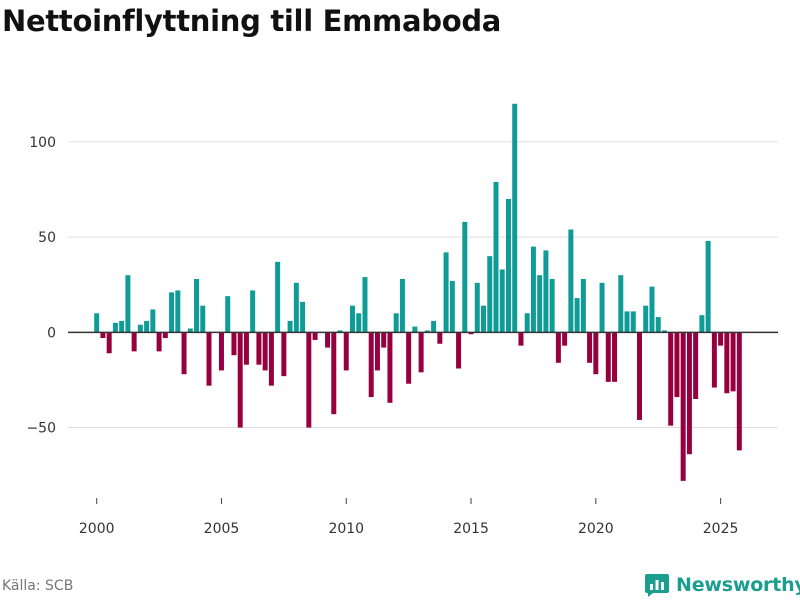 Image resolution: width=800 pixels, height=600 pixels. I want to click on newsworthy-logo-icon, so click(657, 585).